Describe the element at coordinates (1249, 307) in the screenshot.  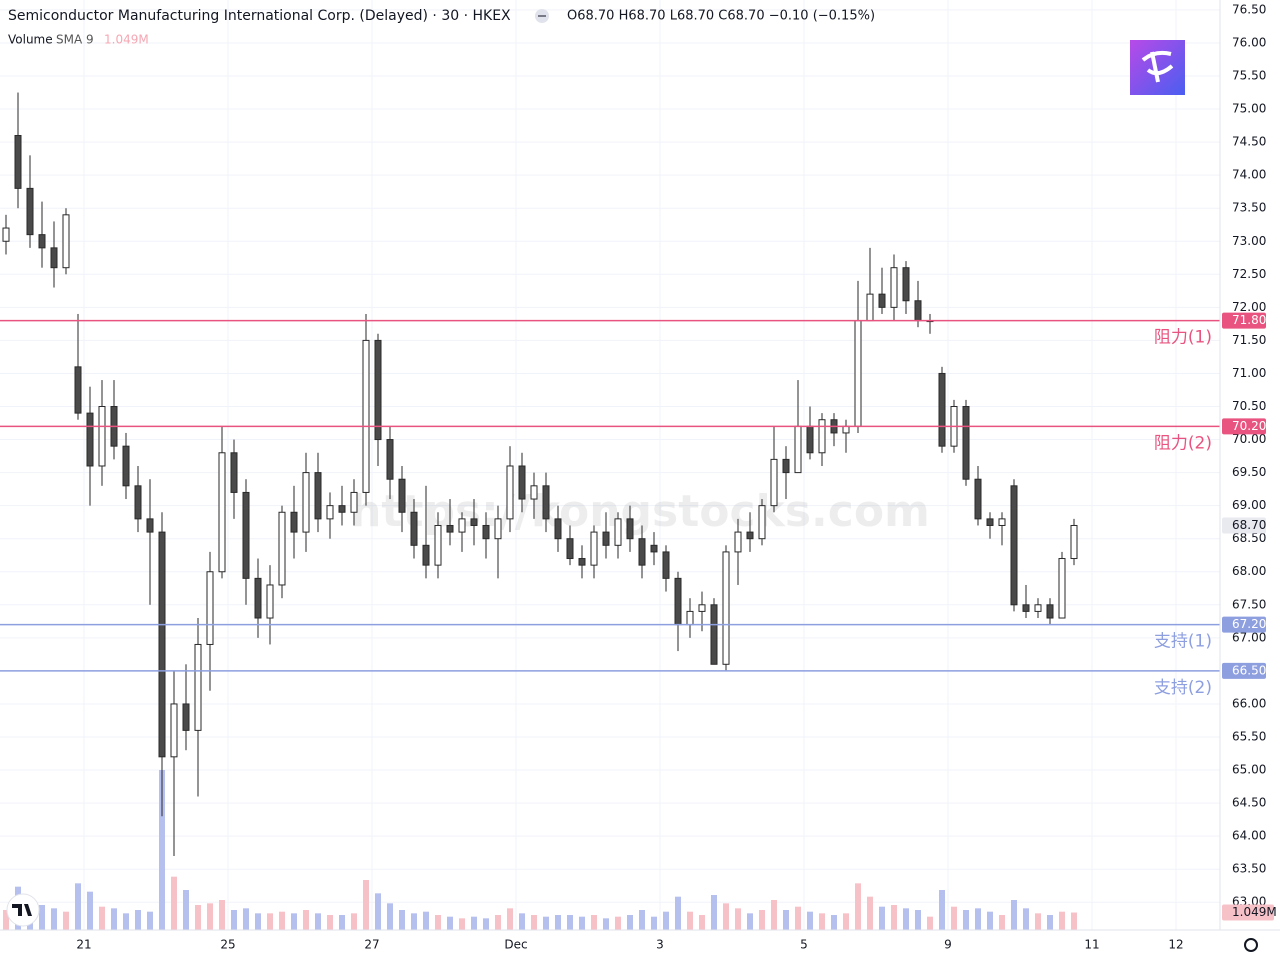
I see `y-tick-label: 72.00` at that location.